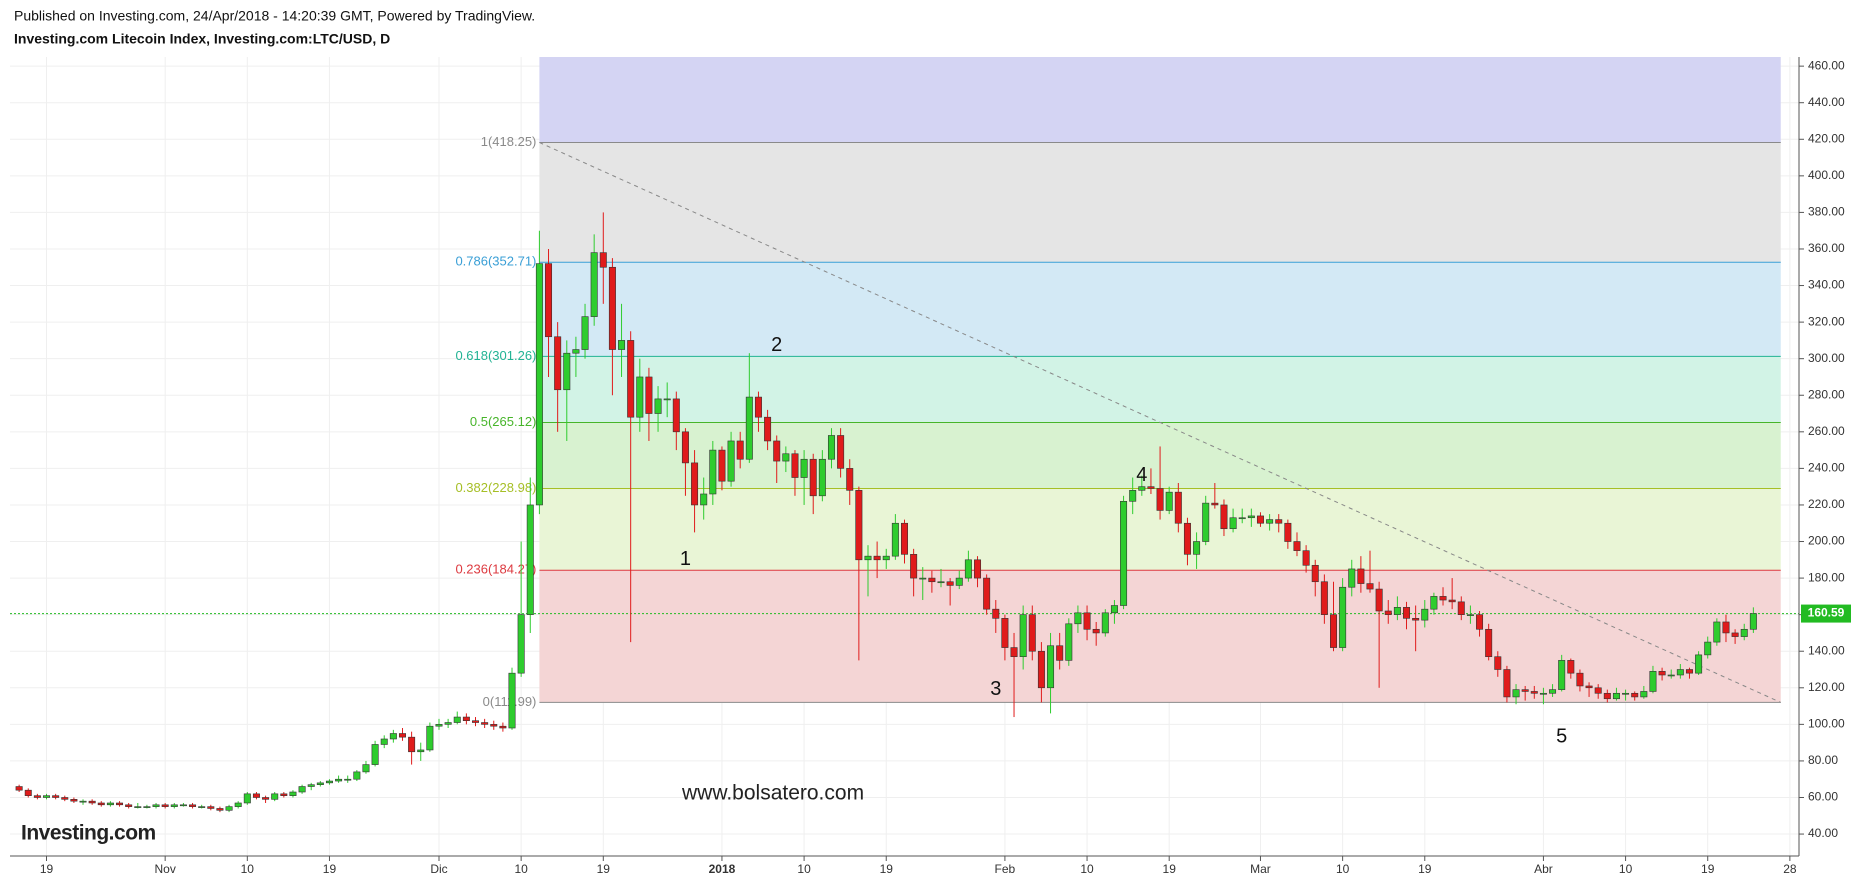 The height and width of the screenshot is (880, 1853). What do you see at coordinates (1826, 248) in the screenshot?
I see `y-tick-label: 360.00` at bounding box center [1826, 248].